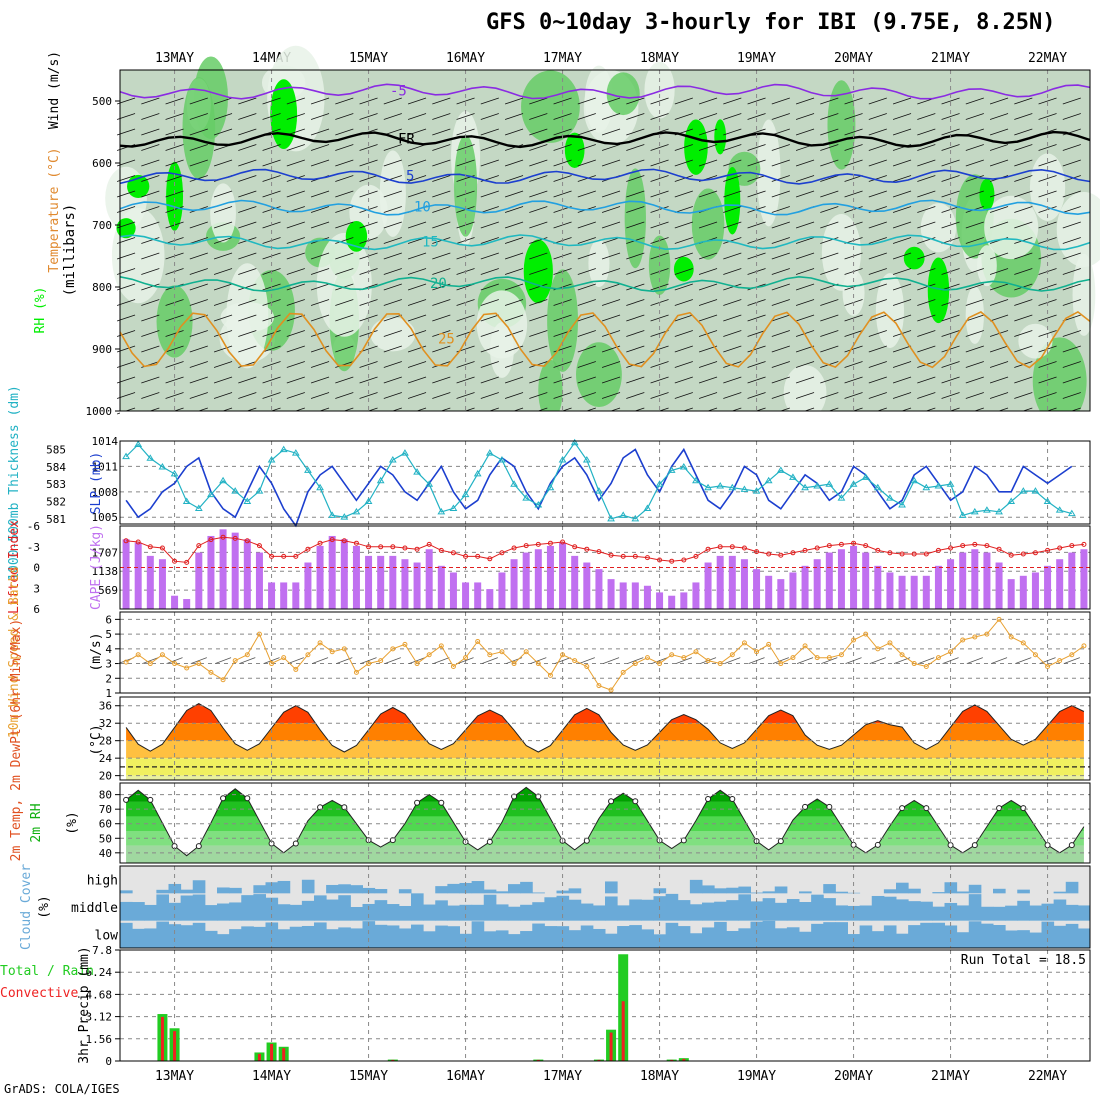  Describe the element at coordinates (446, 340) in the screenshot. I see `isotherm-label: 25` at that location.